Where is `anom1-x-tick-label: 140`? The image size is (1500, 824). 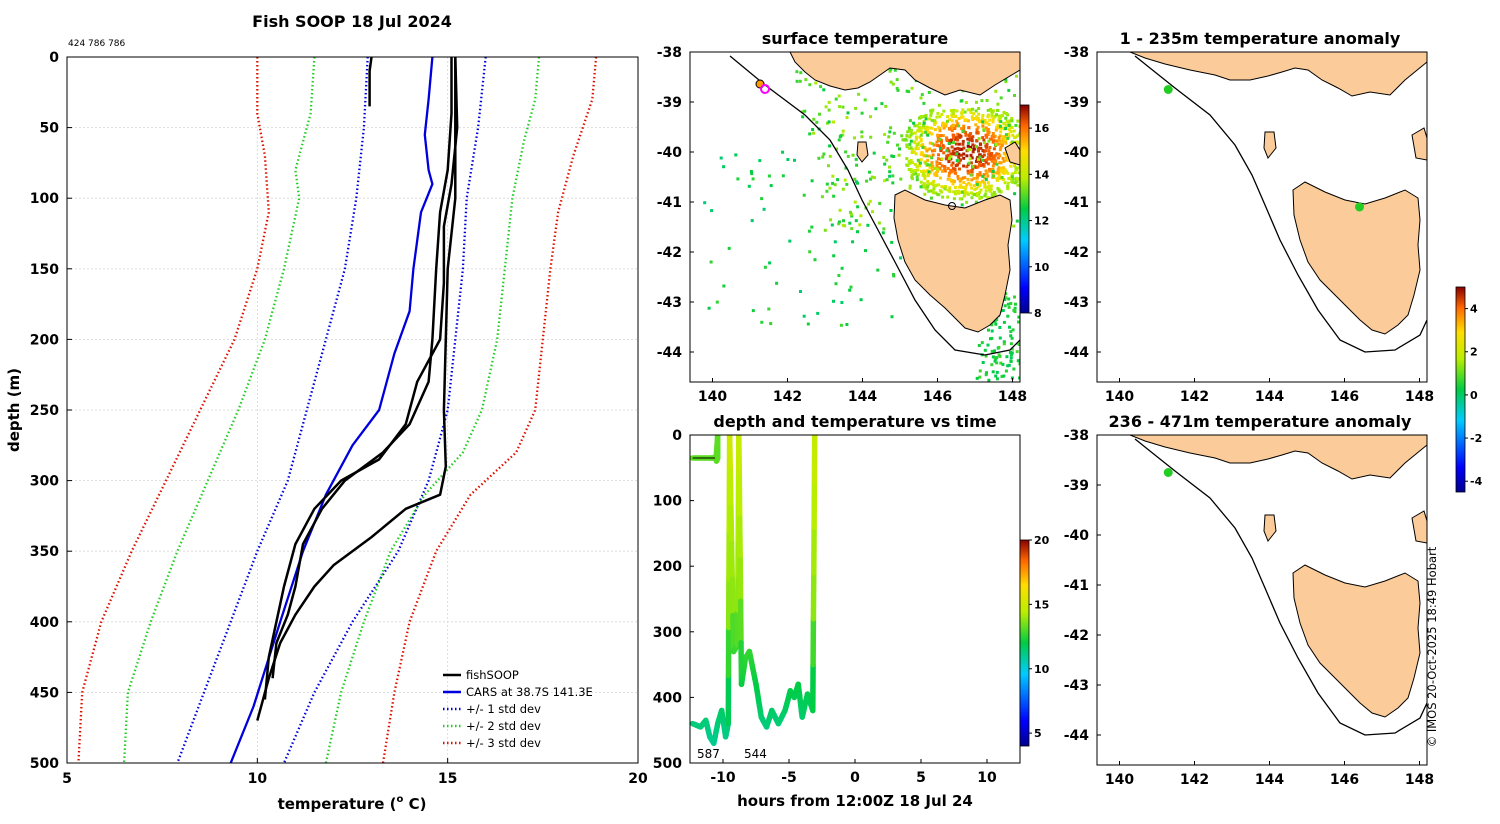
anom1-x-tick-label: 140 is located at coordinates (1119, 397).